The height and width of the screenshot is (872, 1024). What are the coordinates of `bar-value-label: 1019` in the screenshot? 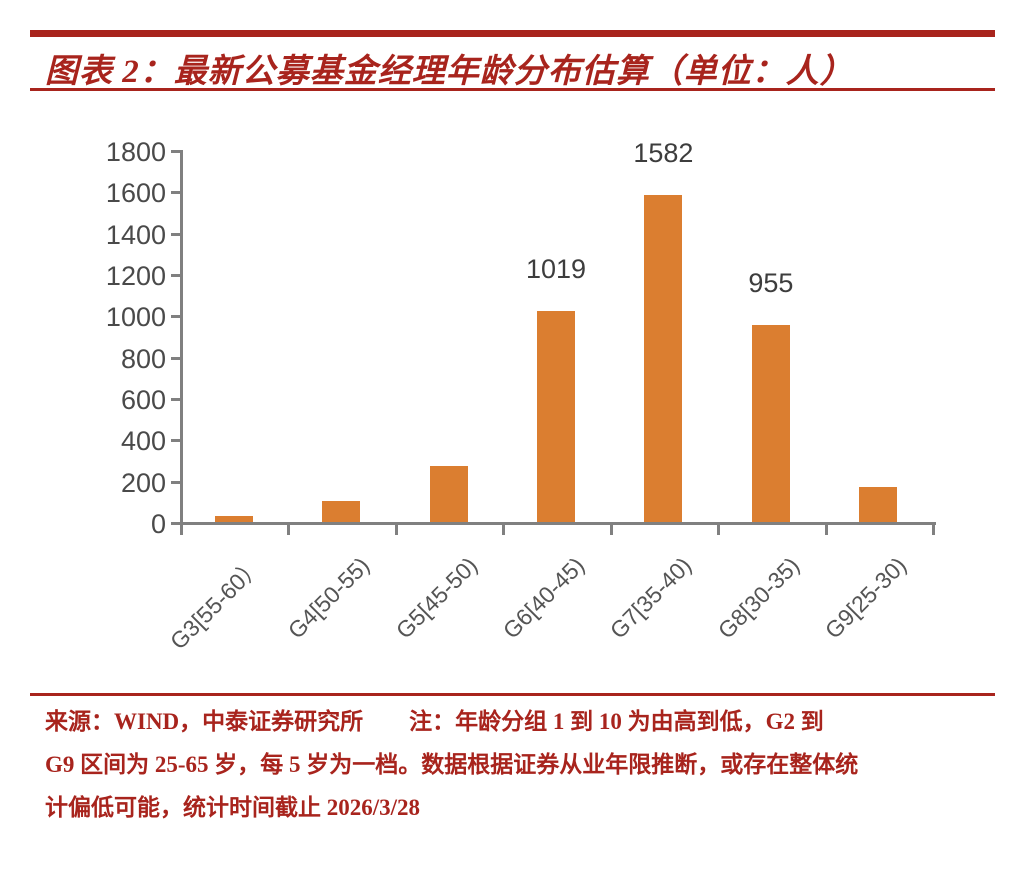 It's located at (556, 269).